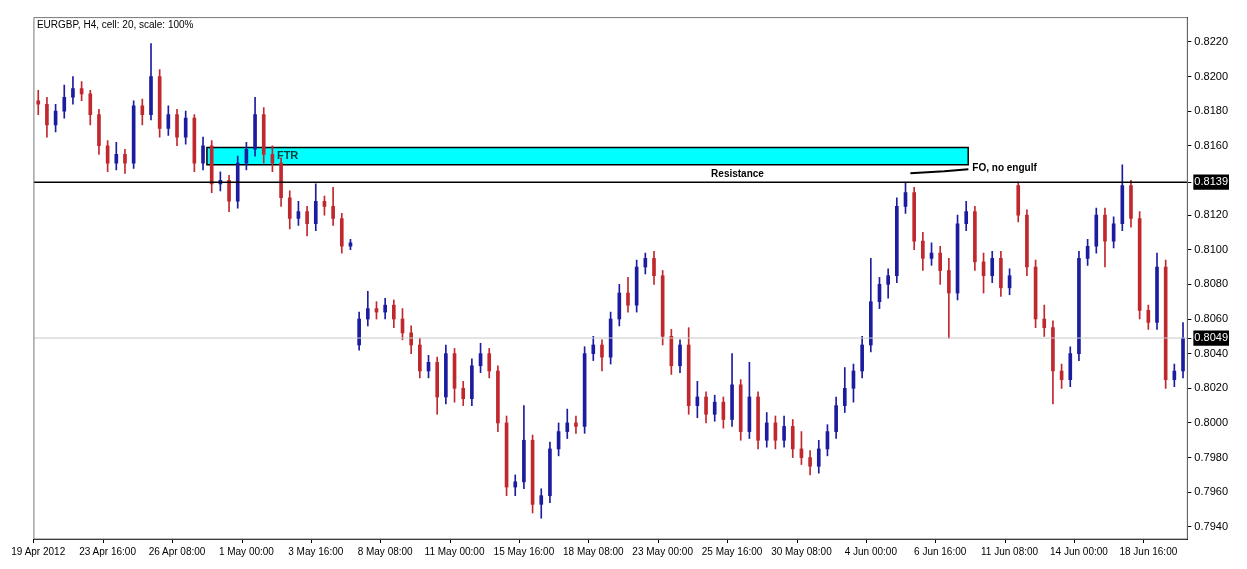 This screenshot has width=1247, height=569. Describe the element at coordinates (1211, 456) in the screenshot. I see `y-tick-label: 0.7980` at that location.